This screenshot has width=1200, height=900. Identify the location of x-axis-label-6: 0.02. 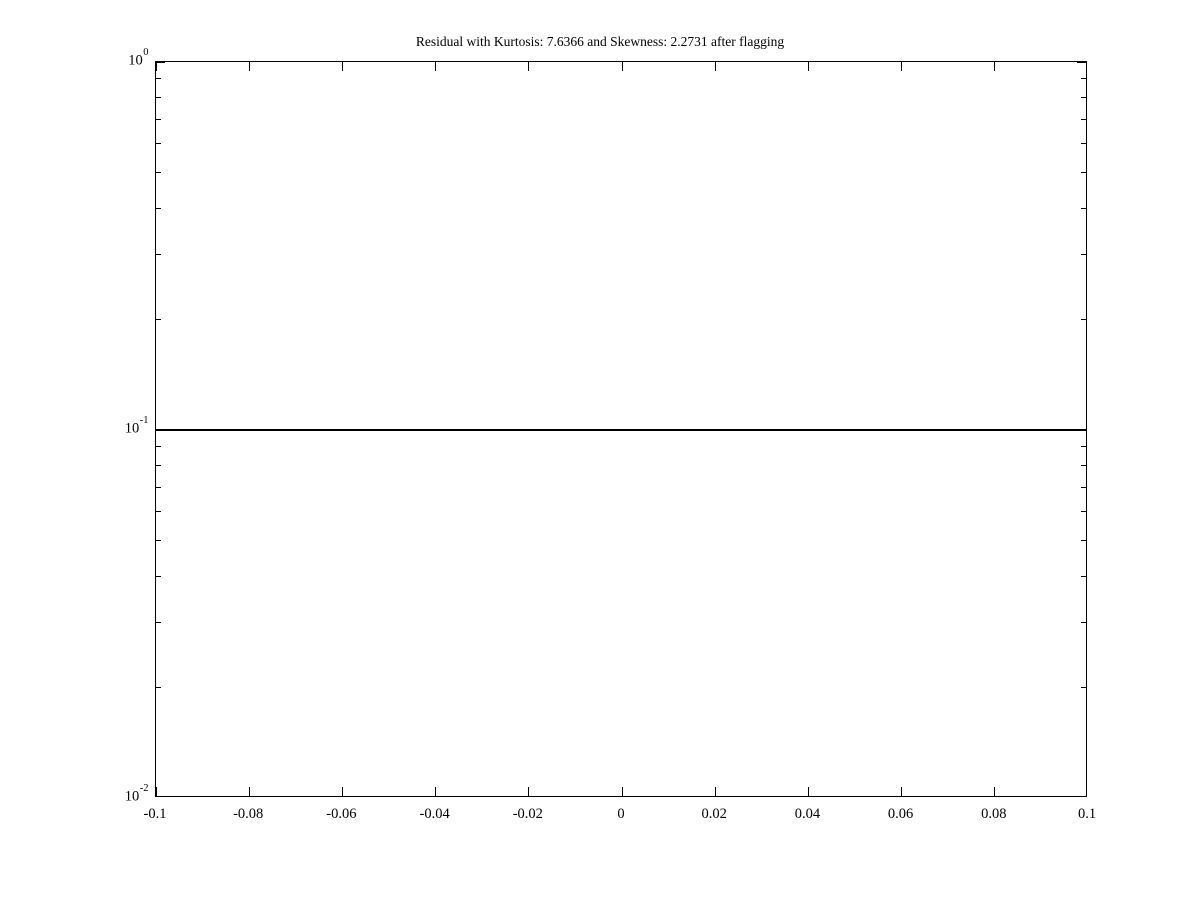
(714, 814).